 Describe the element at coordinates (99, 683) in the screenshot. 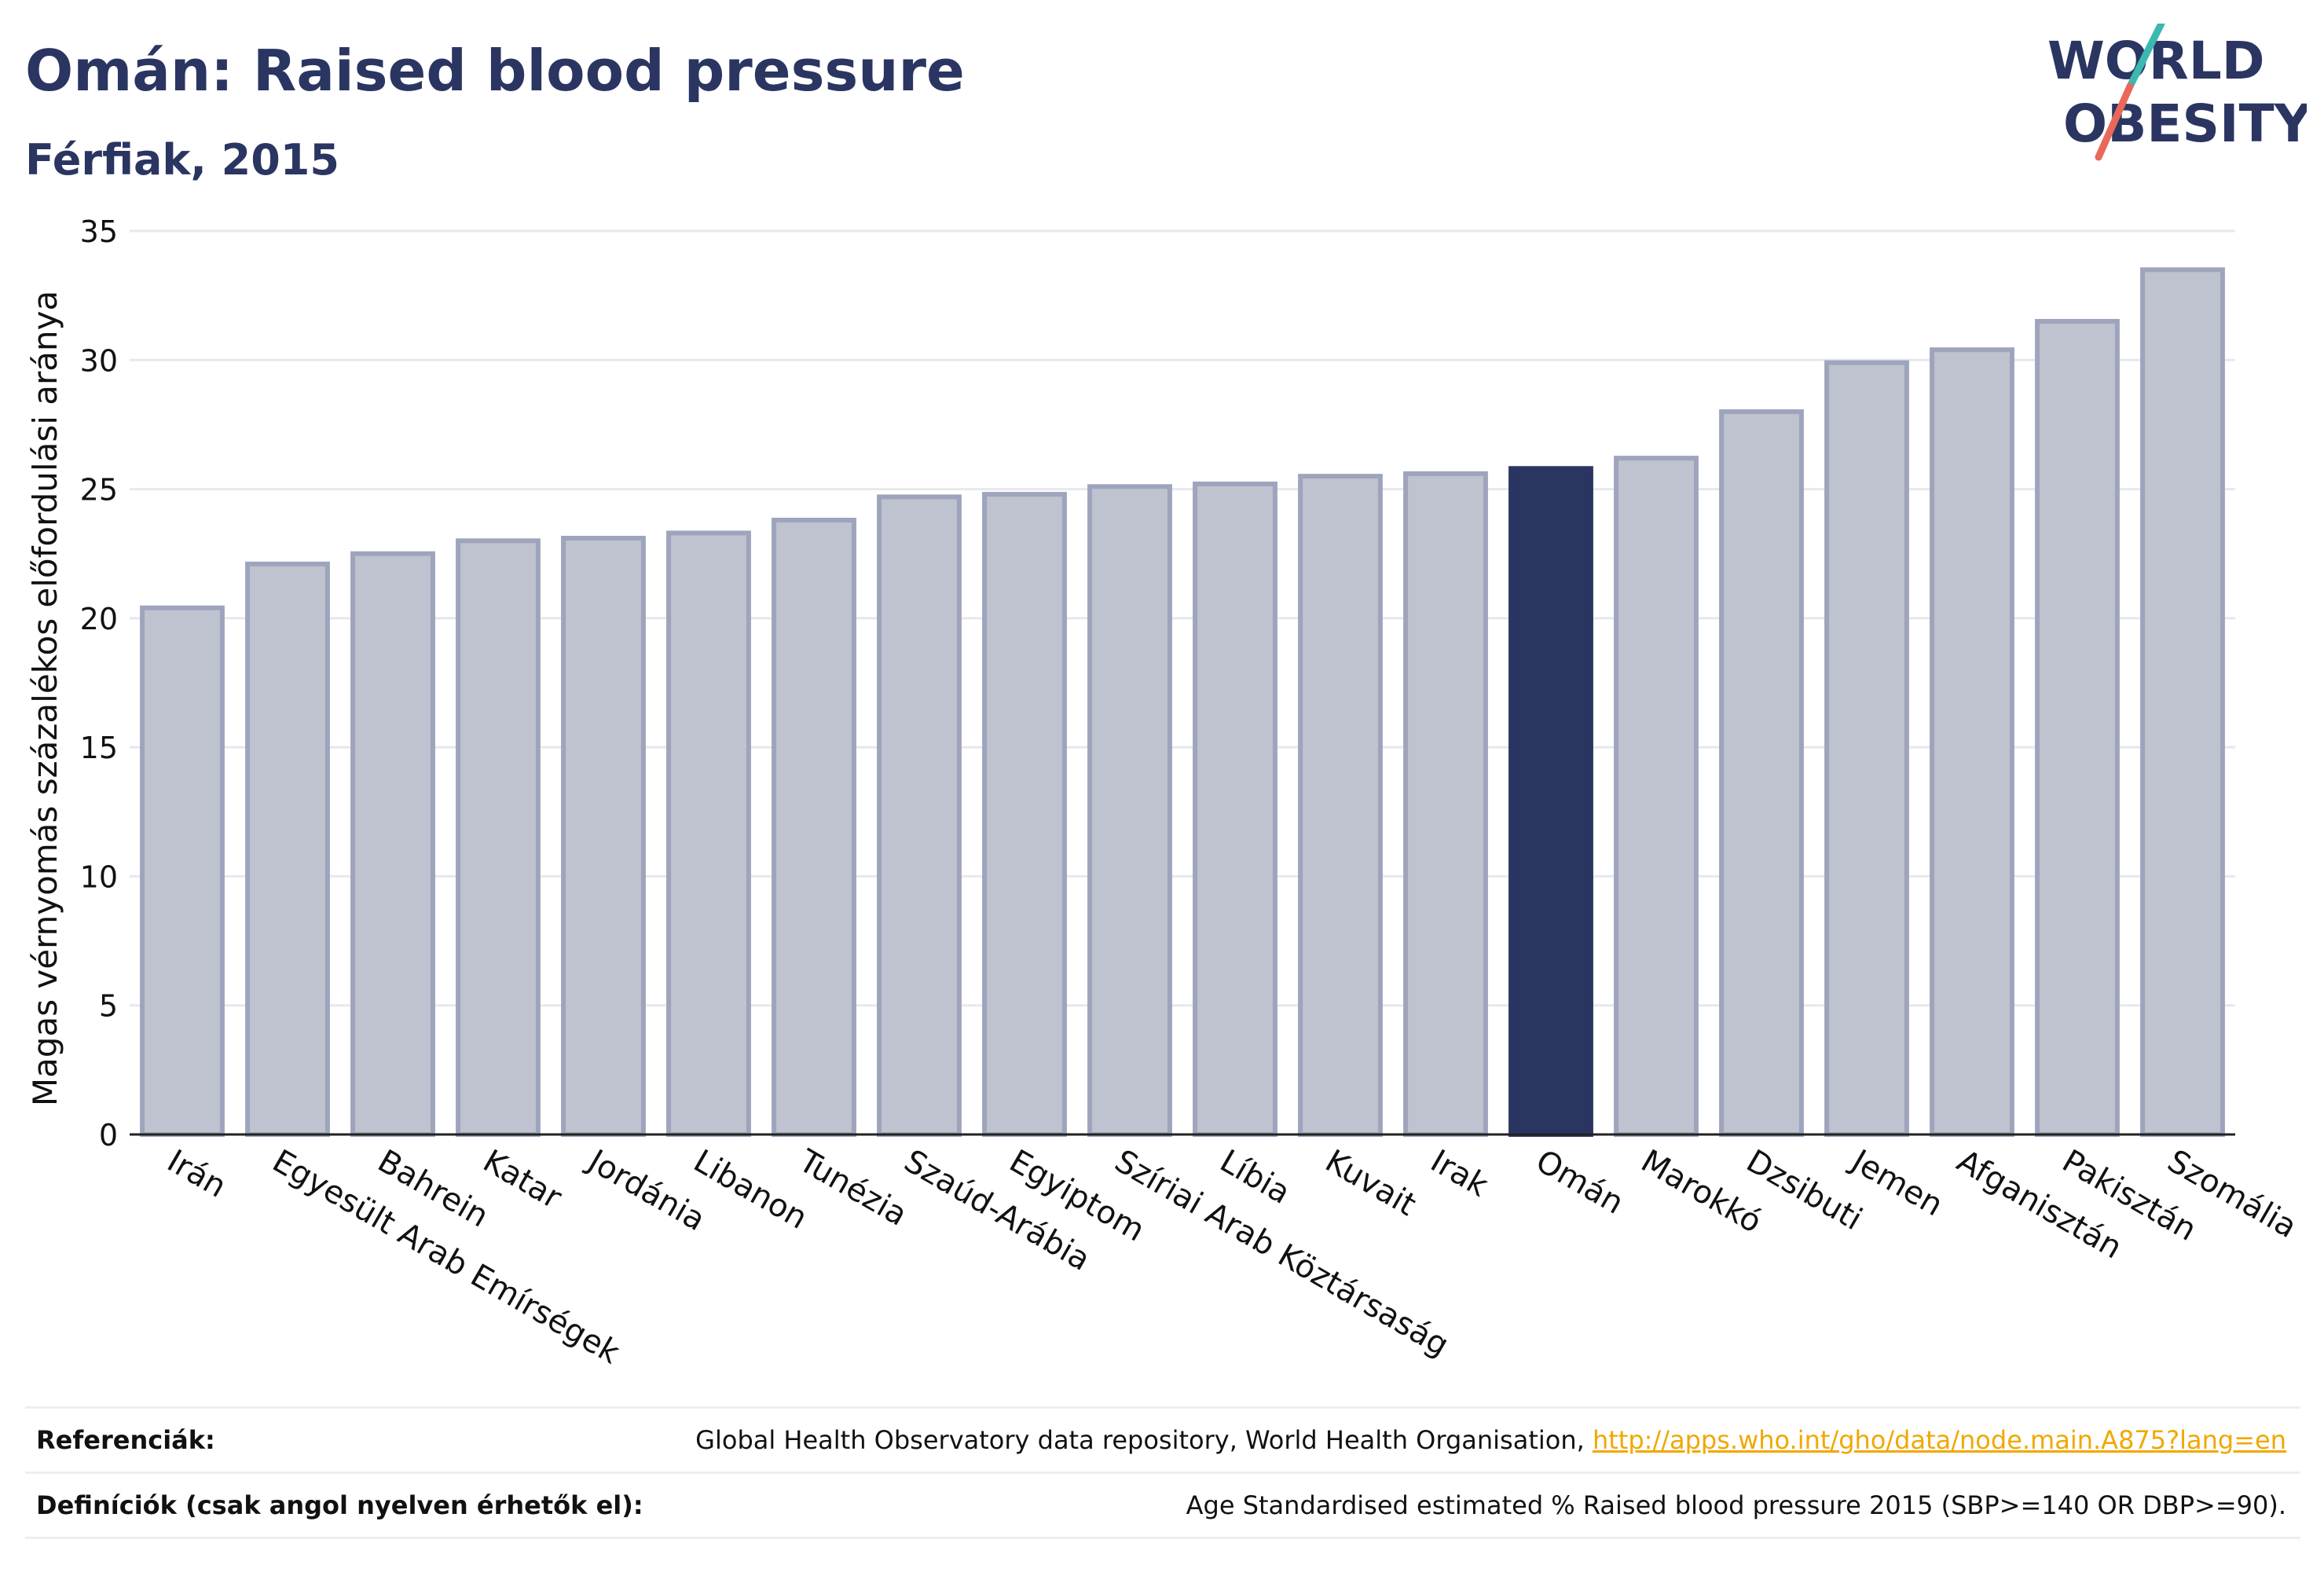

I see `y-tick-labels: 0 5 10 15 20 25 30 35` at that location.